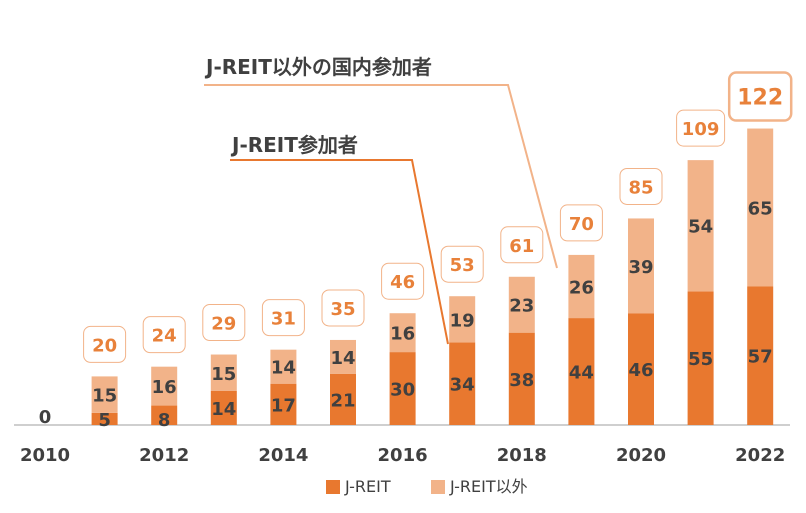 The width and height of the screenshot is (806, 513). I want to click on data-label-non-jreit-2021: 54, so click(700, 227).